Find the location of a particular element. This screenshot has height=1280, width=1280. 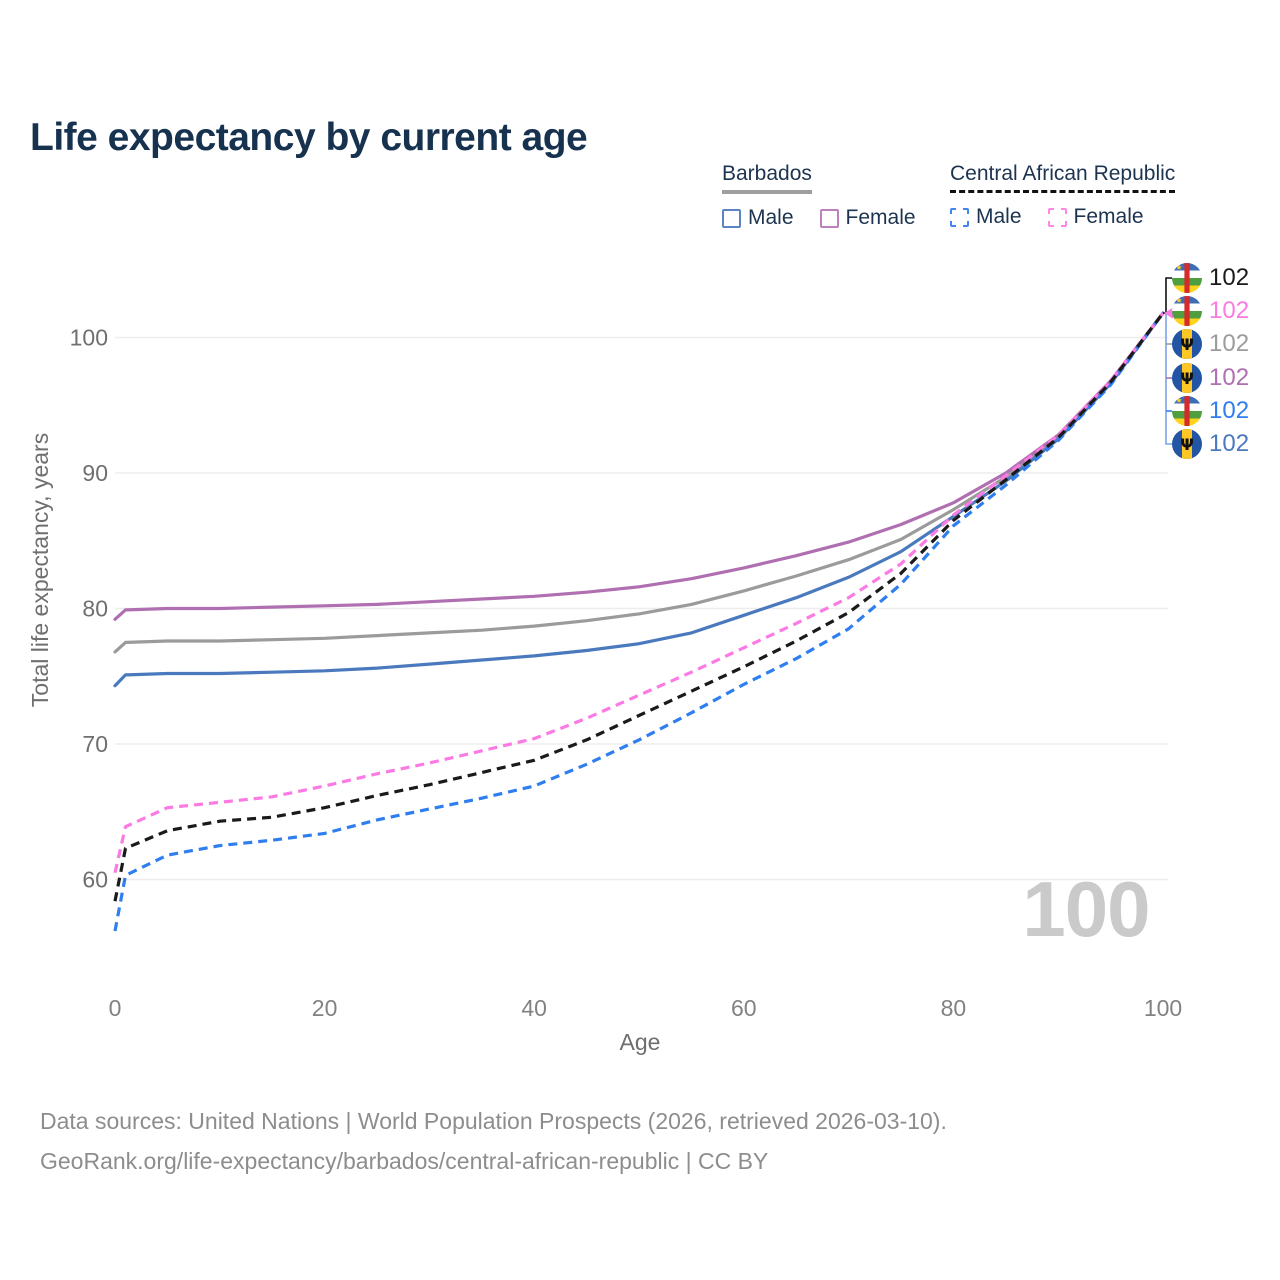

legend-item-barbados-female: Female is located at coordinates (867, 218).